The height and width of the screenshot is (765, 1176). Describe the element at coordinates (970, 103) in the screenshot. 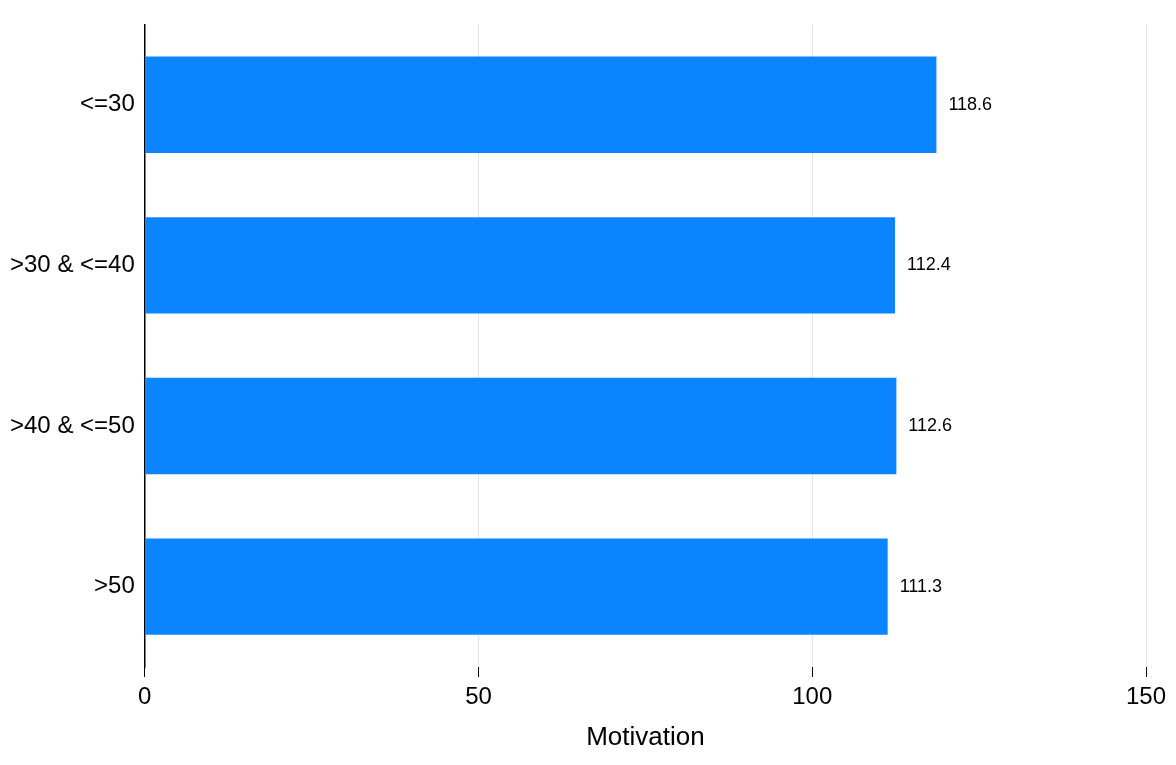

I see `data-label: 118.6` at that location.